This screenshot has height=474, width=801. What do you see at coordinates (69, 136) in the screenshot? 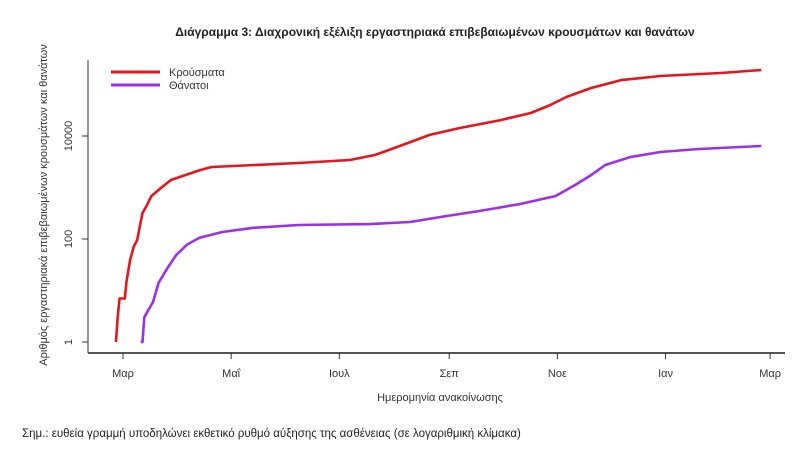
I see `y-tick-label: 10000` at bounding box center [69, 136].